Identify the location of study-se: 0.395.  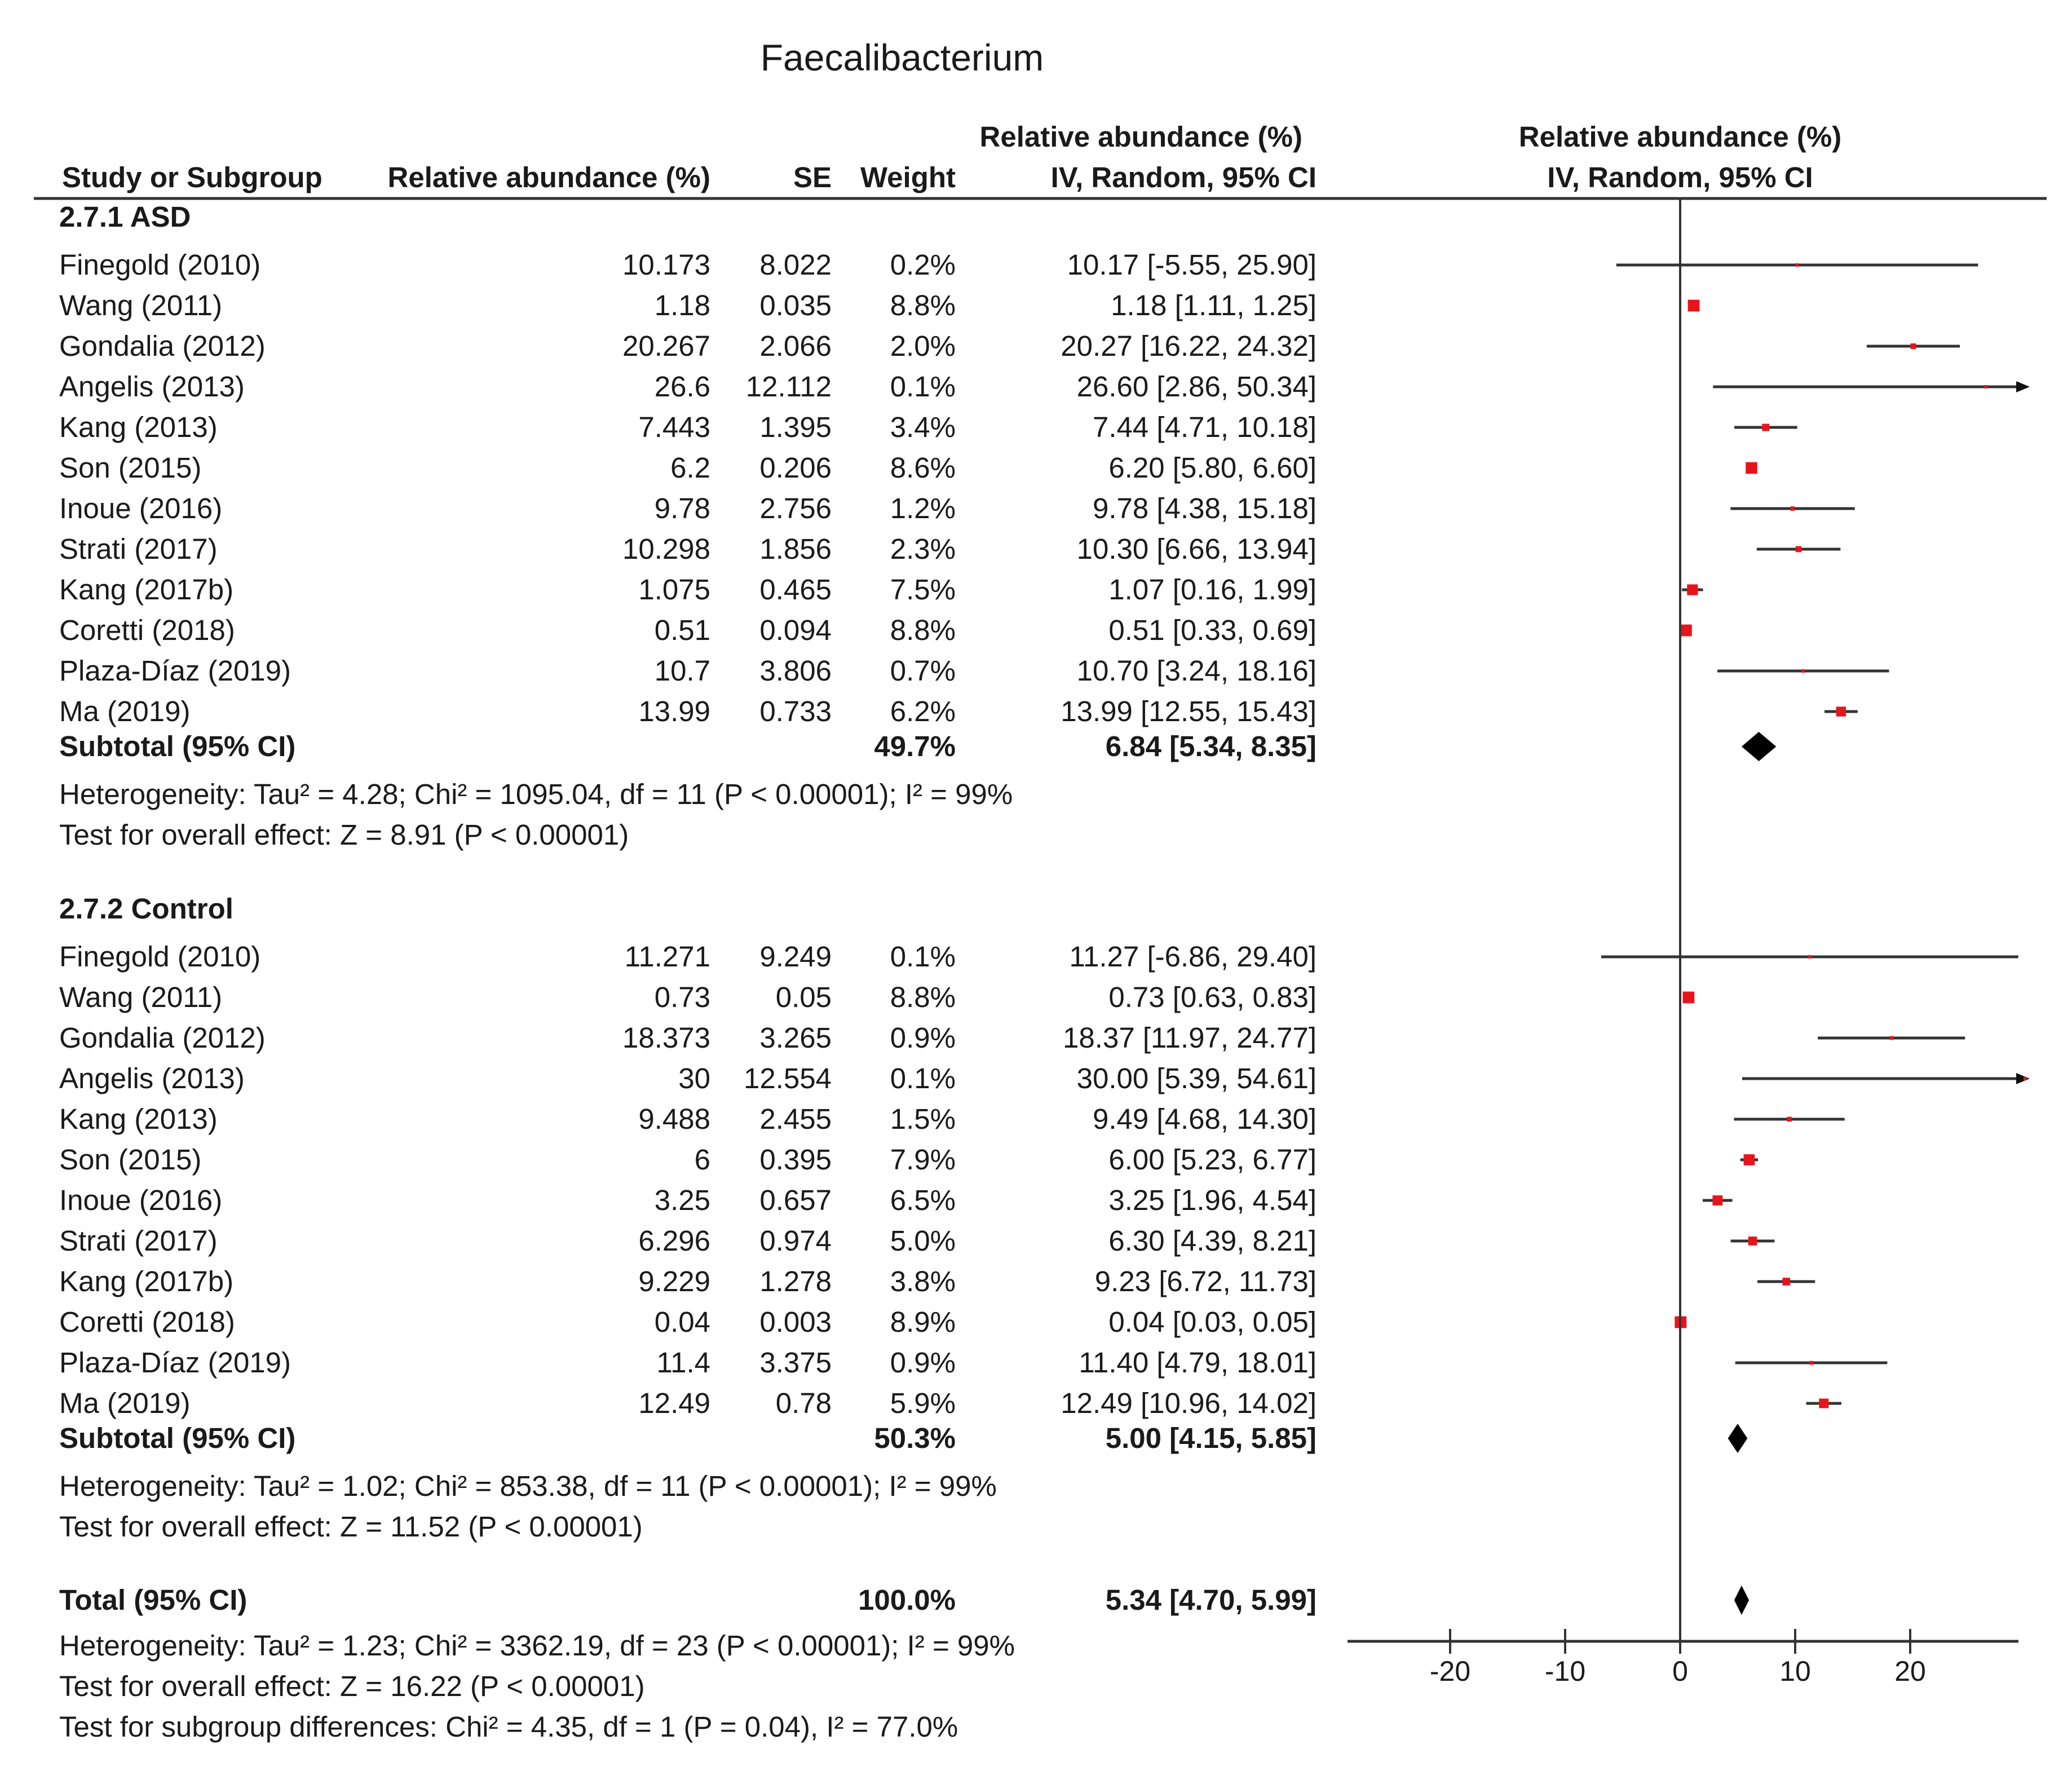
(795, 1159).